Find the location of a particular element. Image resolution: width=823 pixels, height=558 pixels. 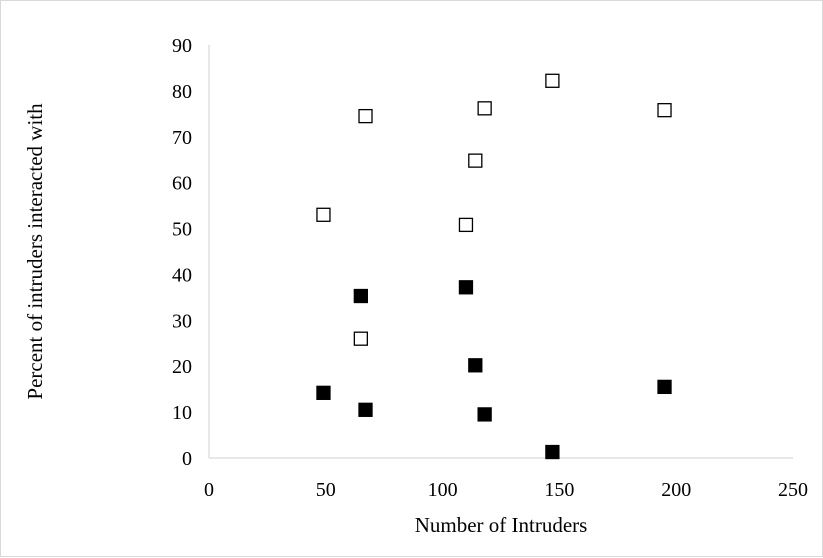

y-tick-label: 70 is located at coordinates (182, 138).